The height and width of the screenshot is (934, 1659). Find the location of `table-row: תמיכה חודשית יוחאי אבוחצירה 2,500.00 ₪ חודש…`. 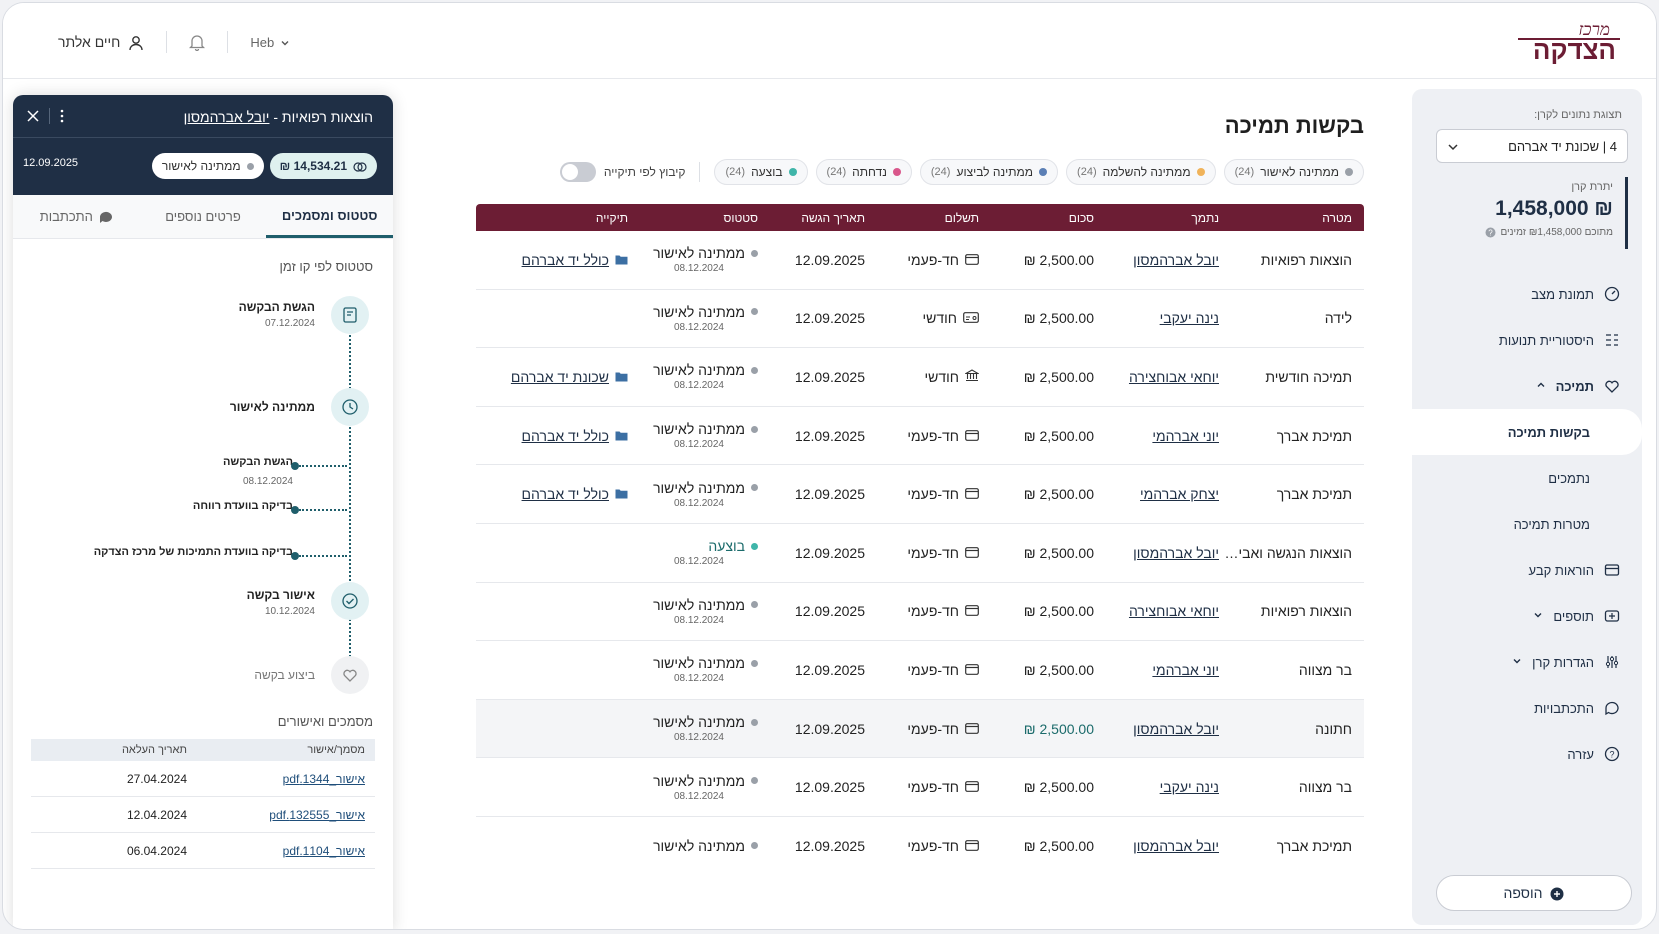

table-row: תמיכה חודשית יוחאי אבוחצירה 2,500.00 ₪ חודש… is located at coordinates (920, 377).